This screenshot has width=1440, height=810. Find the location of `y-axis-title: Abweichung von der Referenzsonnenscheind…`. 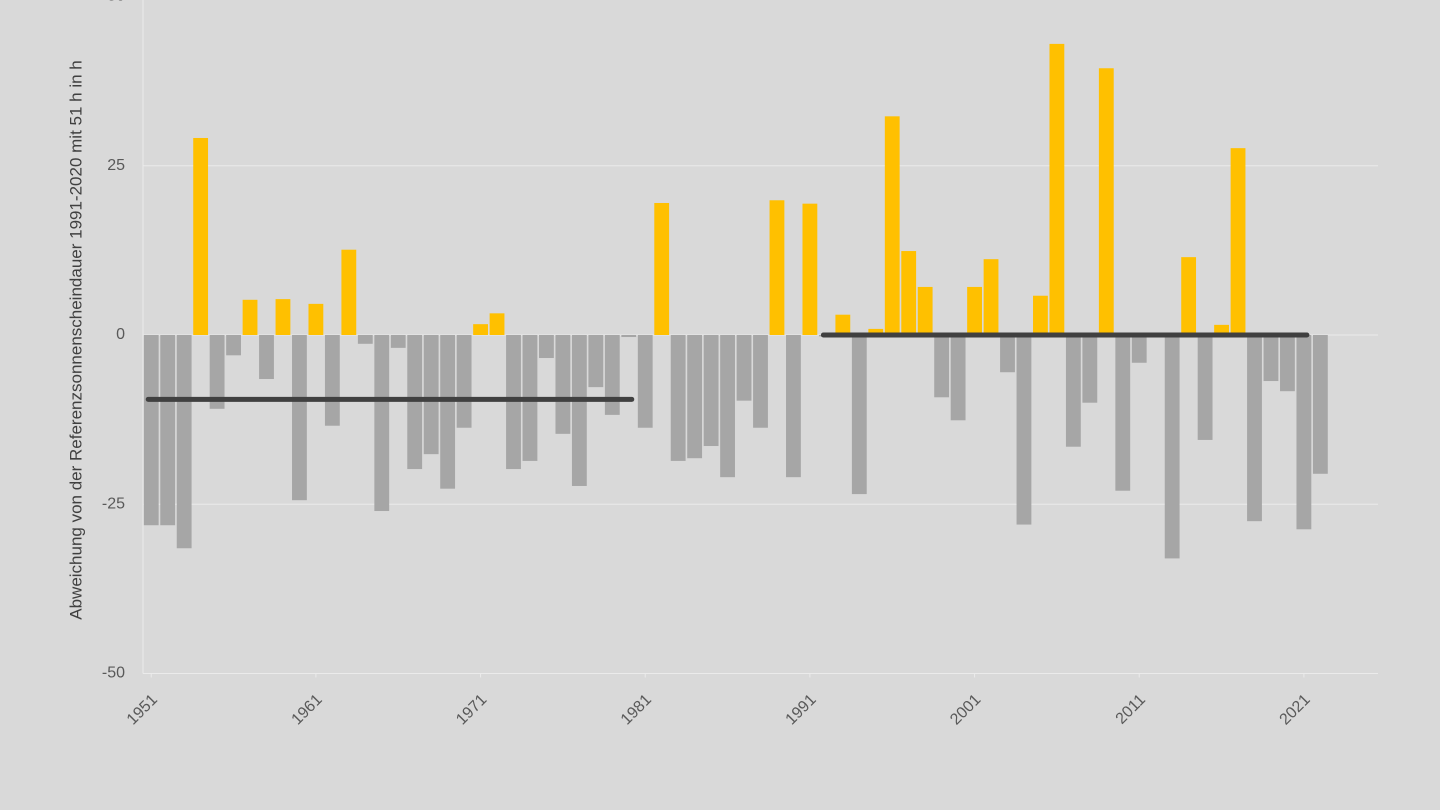

y-axis-title: Abweichung von der Referenzsonnenscheind… is located at coordinates (75, 340).